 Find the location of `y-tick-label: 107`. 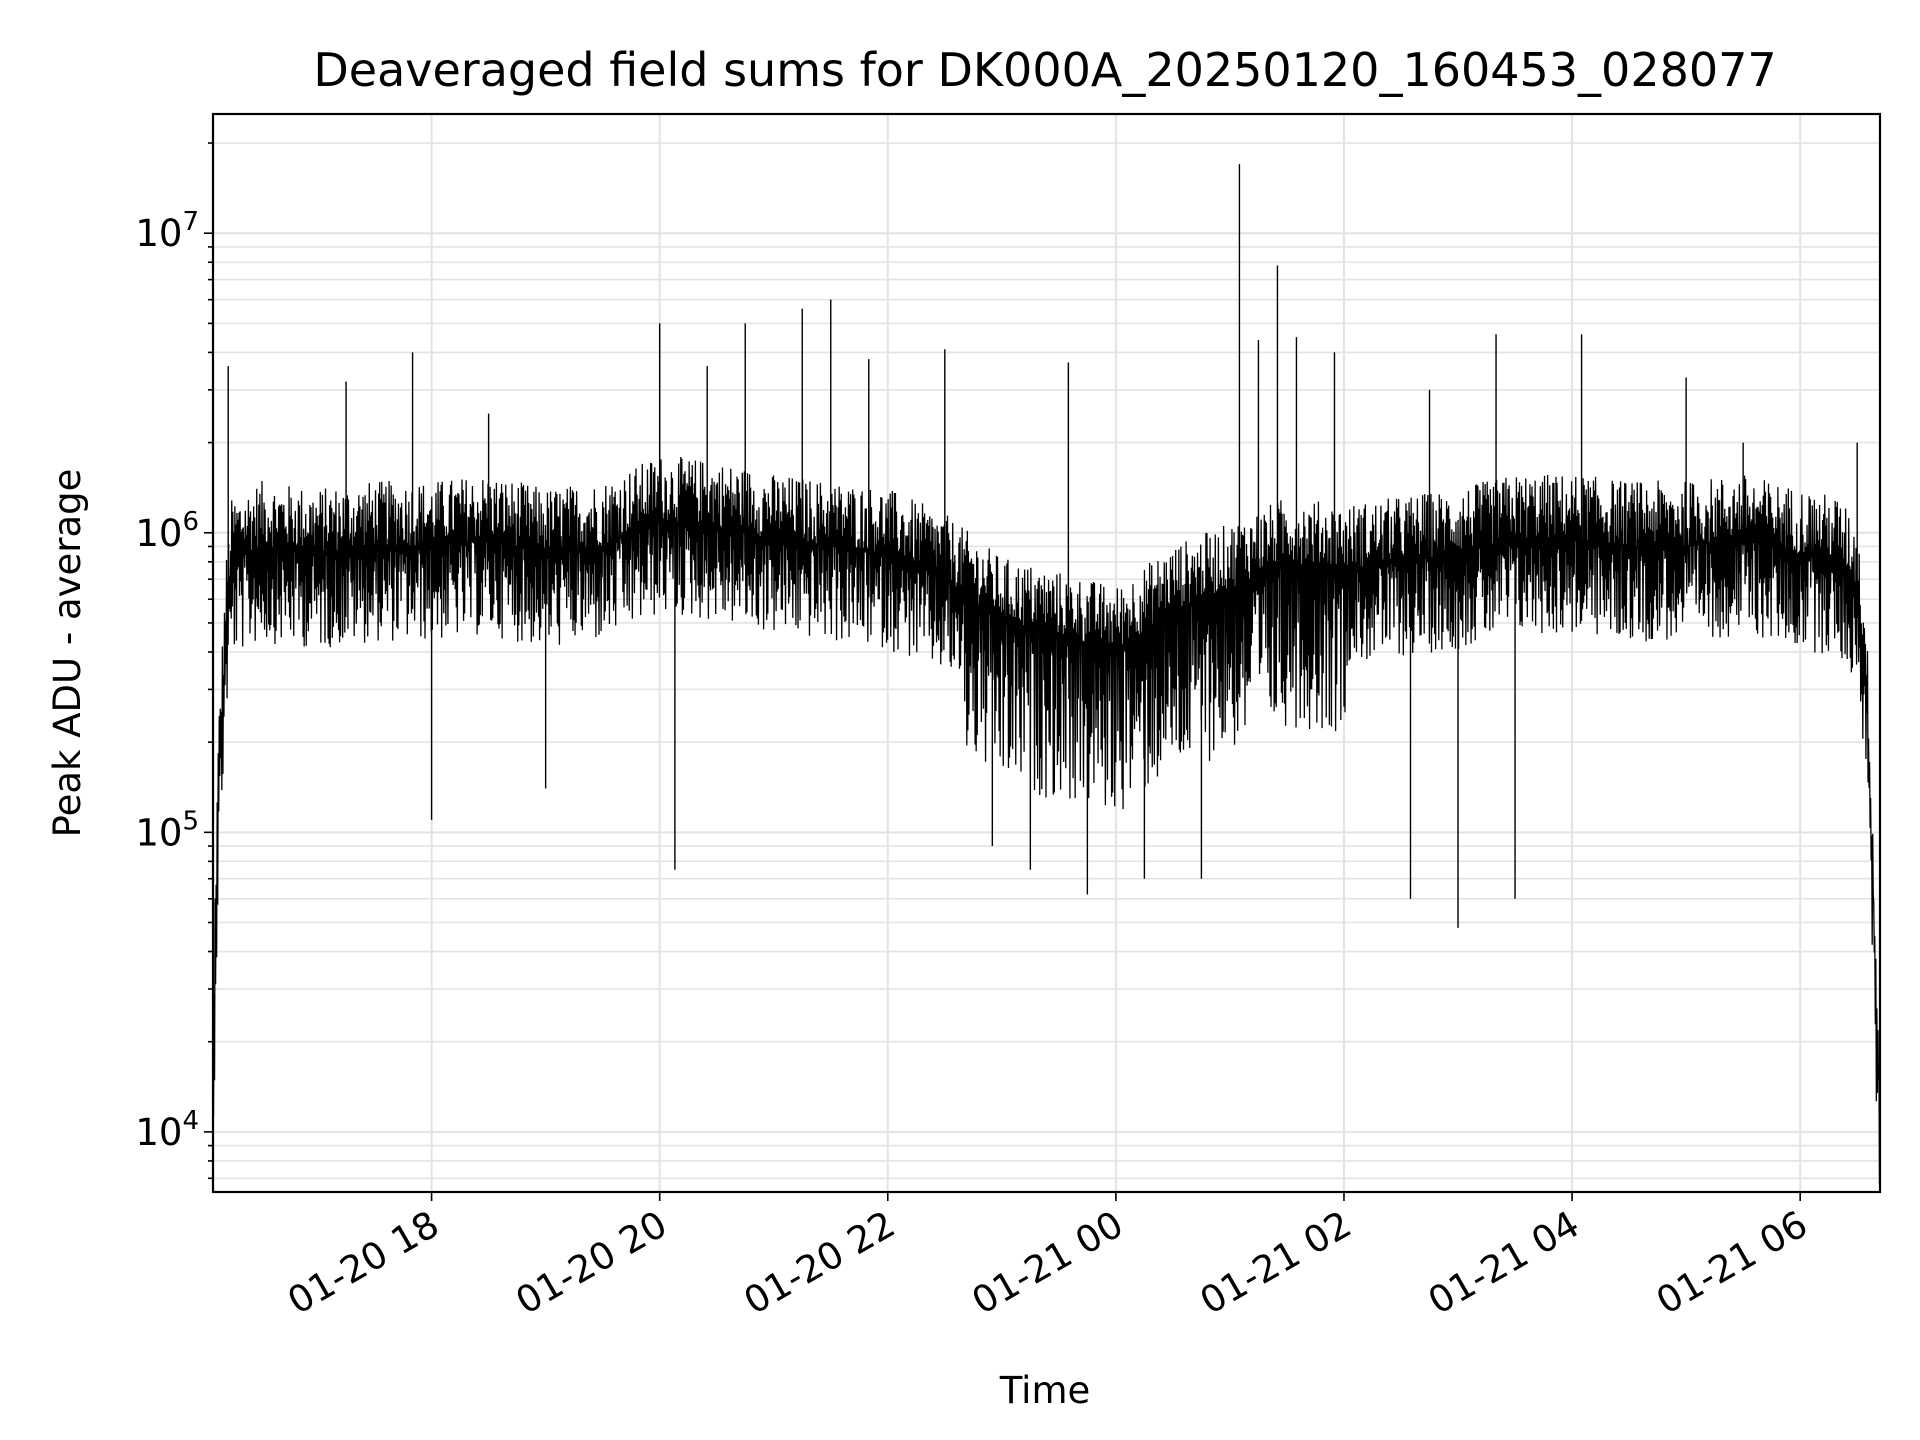

y-tick-label: 107 is located at coordinates (167, 231).